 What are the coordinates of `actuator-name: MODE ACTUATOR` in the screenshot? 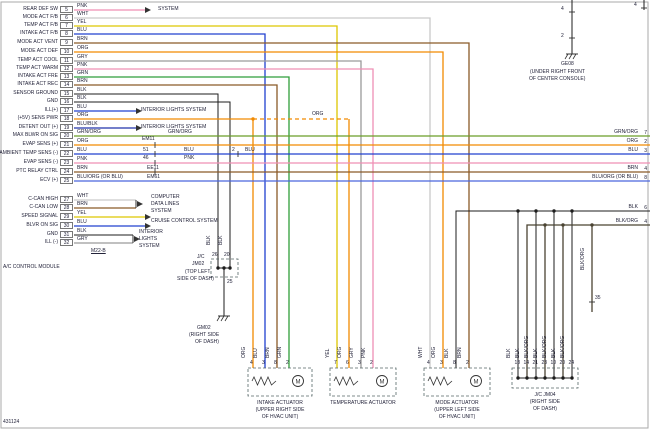 It's located at (457, 403).